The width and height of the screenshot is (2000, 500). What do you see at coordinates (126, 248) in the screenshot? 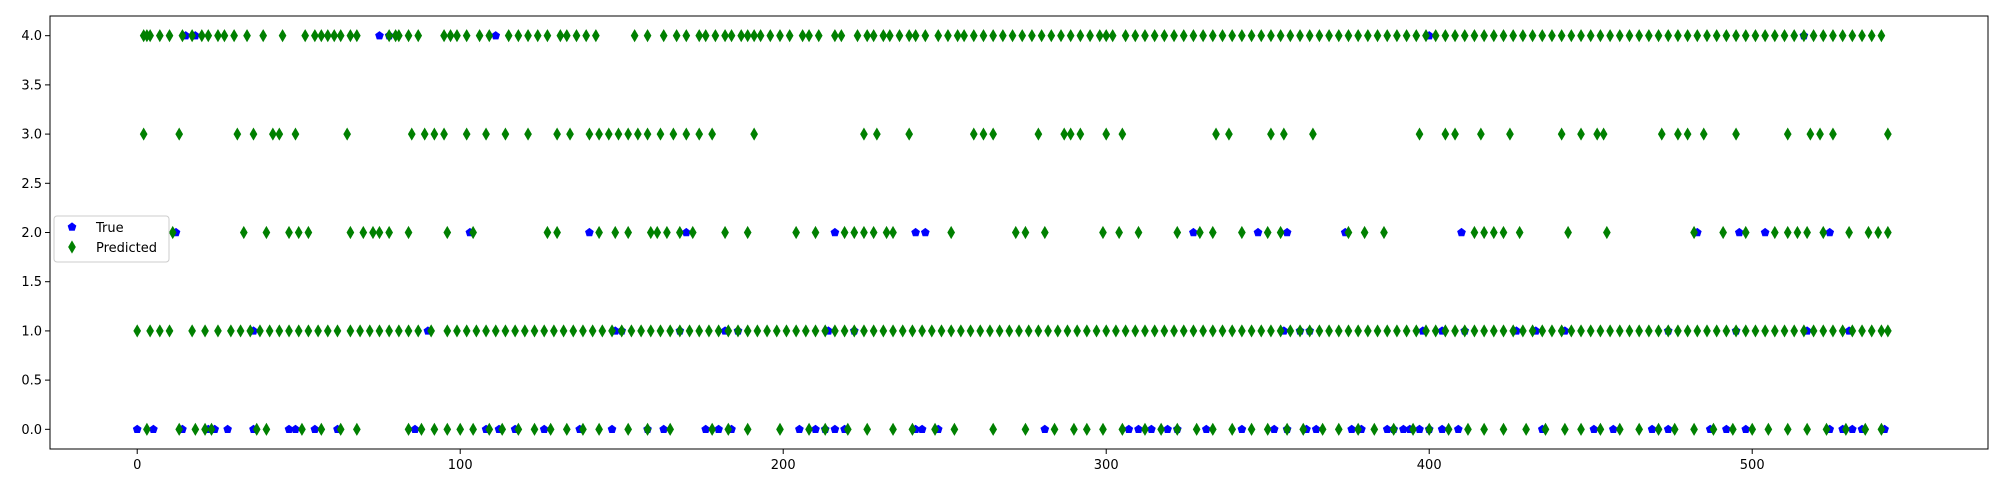
I see `legend-label-predicted: Predicted` at bounding box center [126, 248].